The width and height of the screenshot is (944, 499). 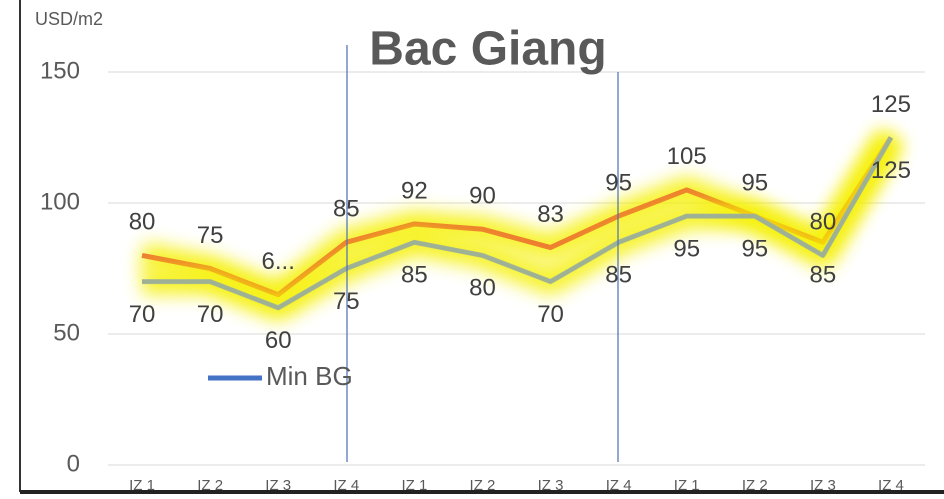 What do you see at coordinates (309, 376) in the screenshot?
I see `legend-label: Min BG` at bounding box center [309, 376].